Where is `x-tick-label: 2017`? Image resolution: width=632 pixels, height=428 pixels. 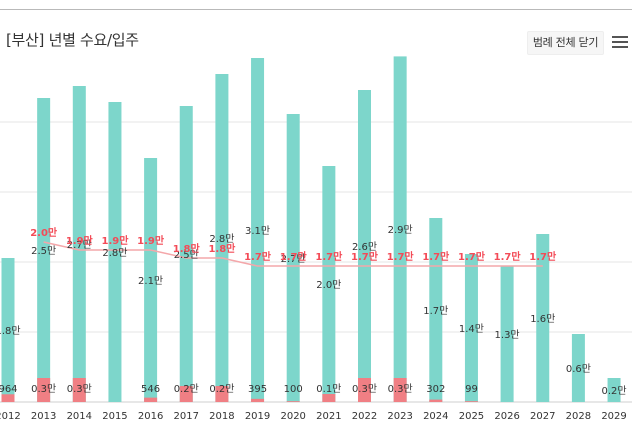
x-tick-label: 2017 is located at coordinates (186, 416).